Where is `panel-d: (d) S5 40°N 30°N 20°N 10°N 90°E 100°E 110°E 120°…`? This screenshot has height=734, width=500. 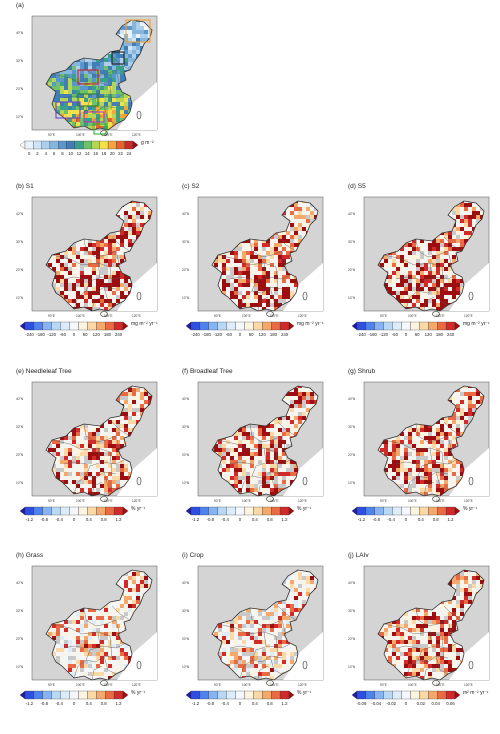 panel-d: (d) S5 40°N 30°N 20°N 10°N 90°E 100°E 110°E 120°… is located at coordinates (422, 269).